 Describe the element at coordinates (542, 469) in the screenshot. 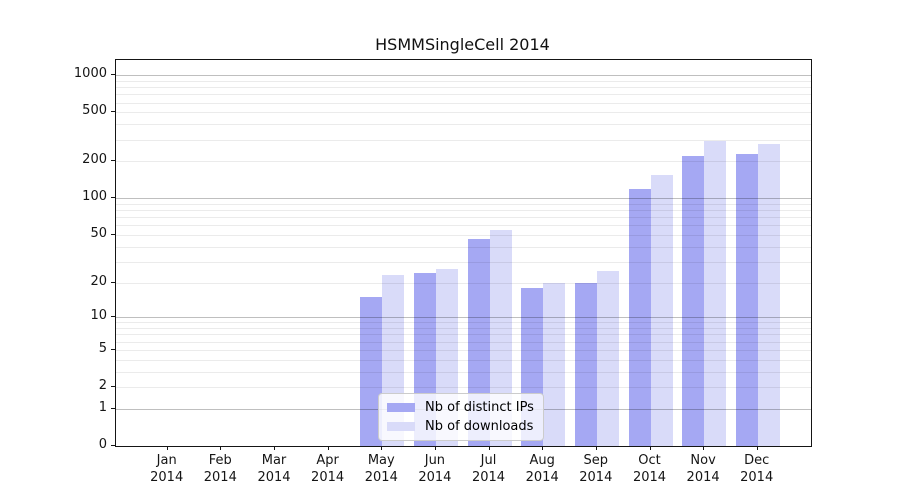

I see `x-axis-tick-label: Aug 2014` at that location.